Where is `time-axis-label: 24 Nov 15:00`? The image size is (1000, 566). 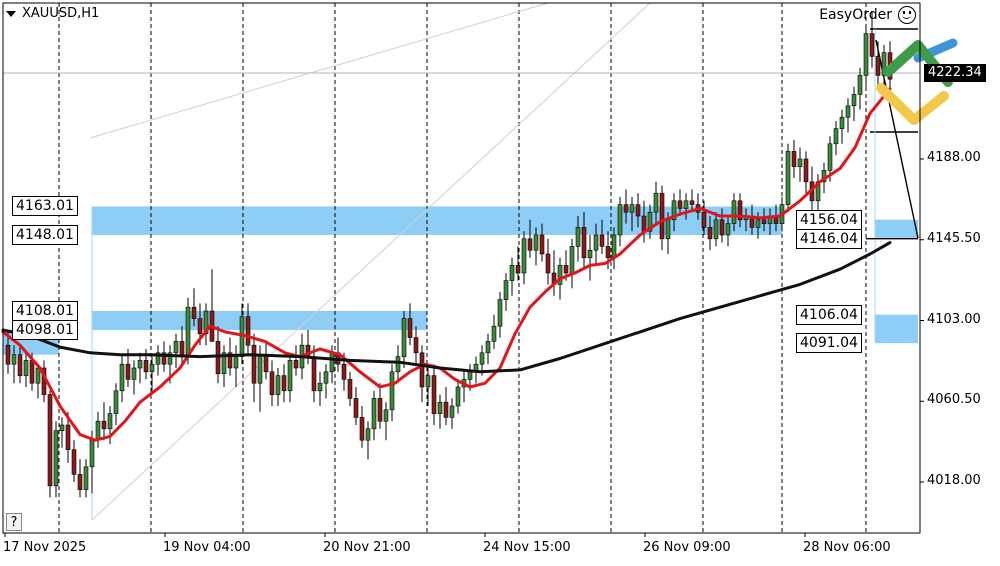 time-axis-label: 24 Nov 15:00 is located at coordinates (527, 547).